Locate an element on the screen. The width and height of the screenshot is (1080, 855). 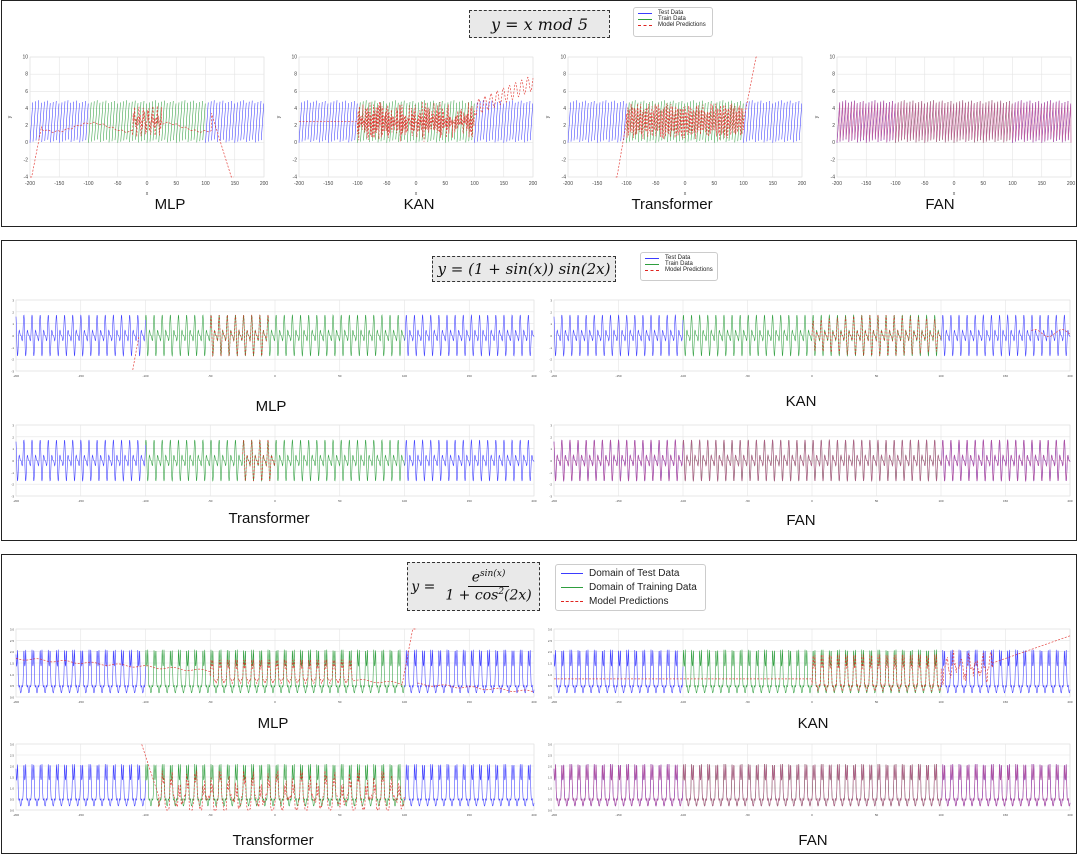
formula-mod: y = x mod 5 is located at coordinates (539, 24).